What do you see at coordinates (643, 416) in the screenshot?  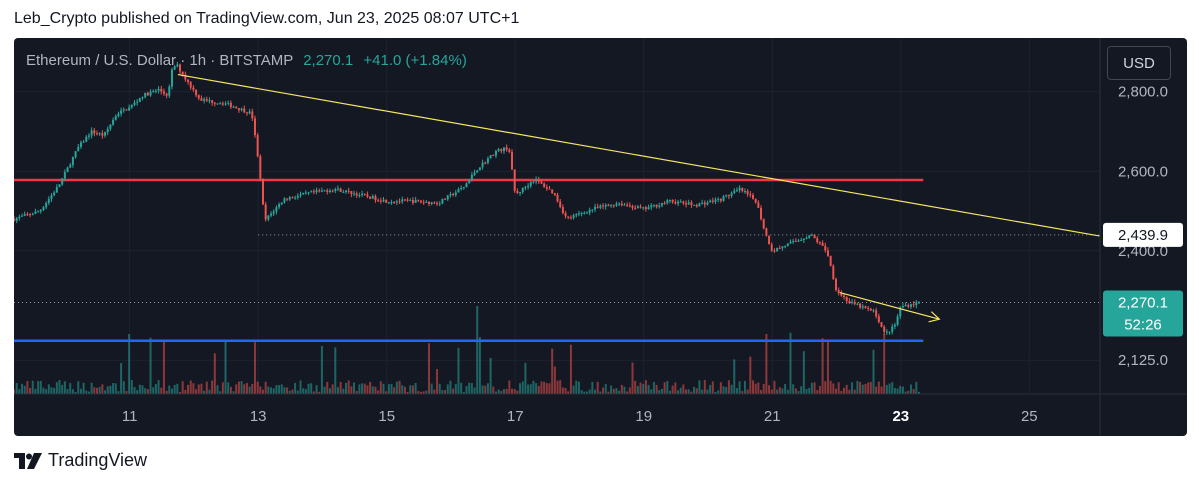 I see `x-tick-label-19: 19` at bounding box center [643, 416].